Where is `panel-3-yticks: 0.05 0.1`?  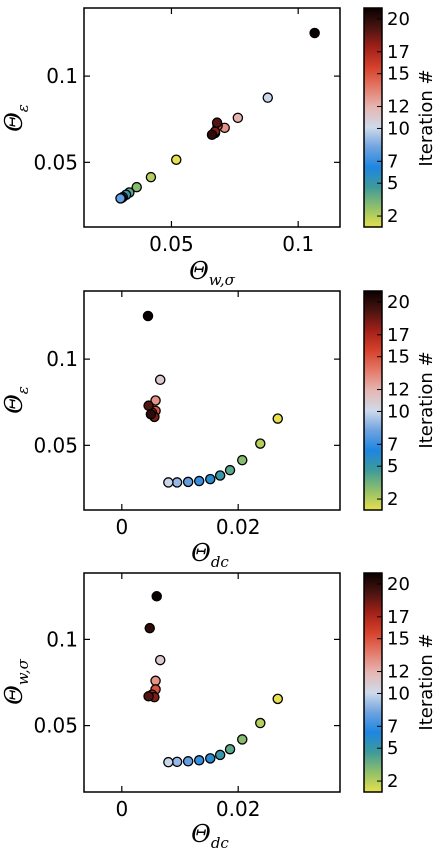 panel-3-yticks: 0.05 0.1 is located at coordinates (186, 682).